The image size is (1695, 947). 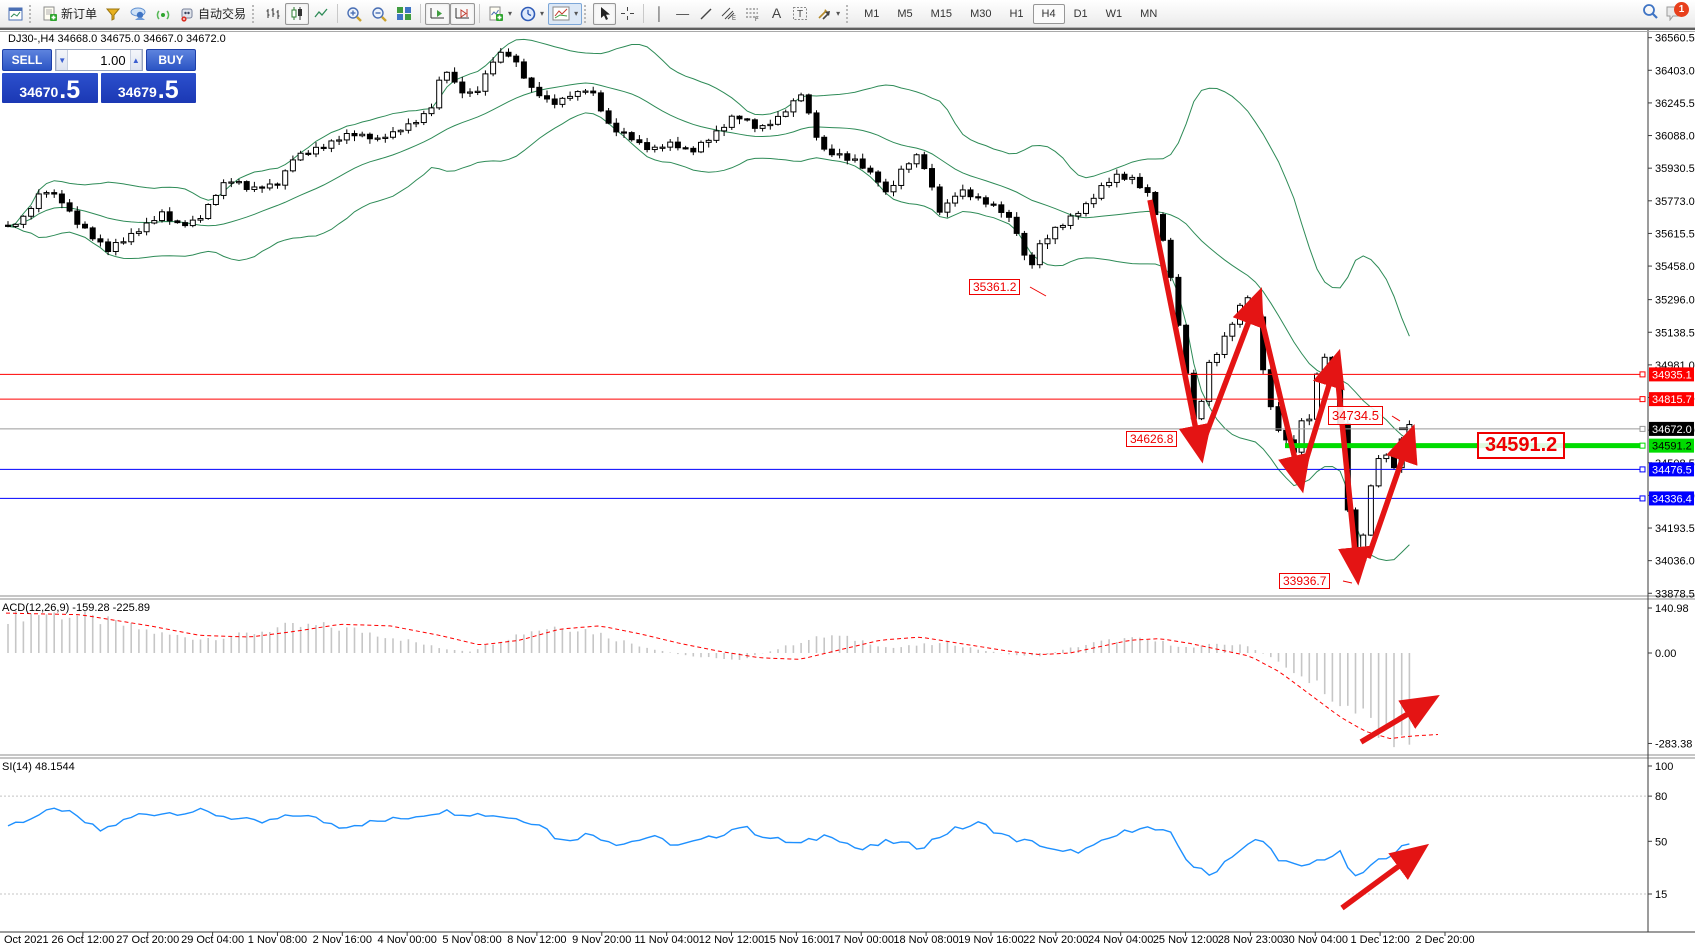 I want to click on add-indicator-button: ▾, so click(x=500, y=14).